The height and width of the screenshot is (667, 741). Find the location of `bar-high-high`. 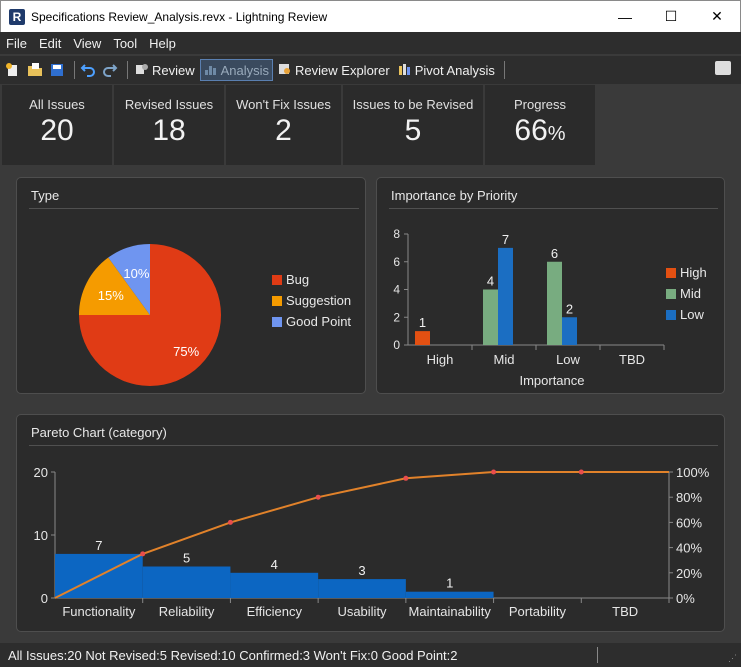

bar-high-high is located at coordinates (422, 338).